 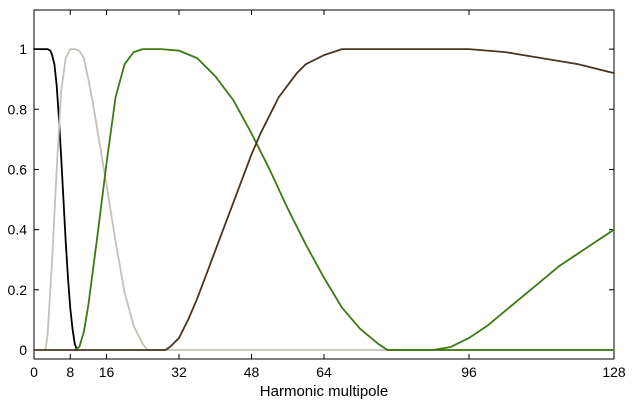 What do you see at coordinates (179, 372) in the screenshot?
I see `x-tick-label: 32` at bounding box center [179, 372].